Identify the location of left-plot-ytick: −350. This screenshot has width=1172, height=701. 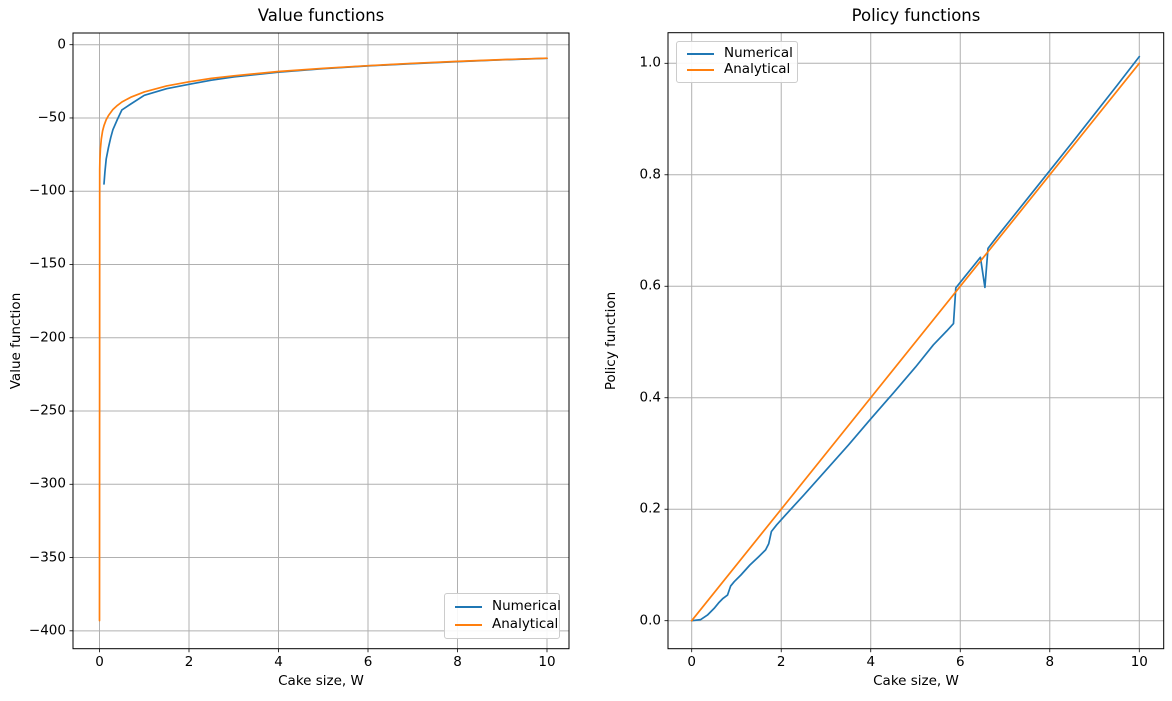
(47, 556).